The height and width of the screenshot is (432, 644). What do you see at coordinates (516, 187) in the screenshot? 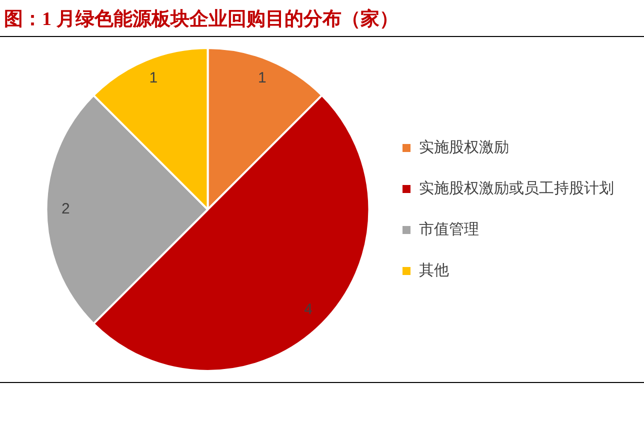
I see `legend-label: 实施股权激励或员工持股计划` at bounding box center [516, 187].